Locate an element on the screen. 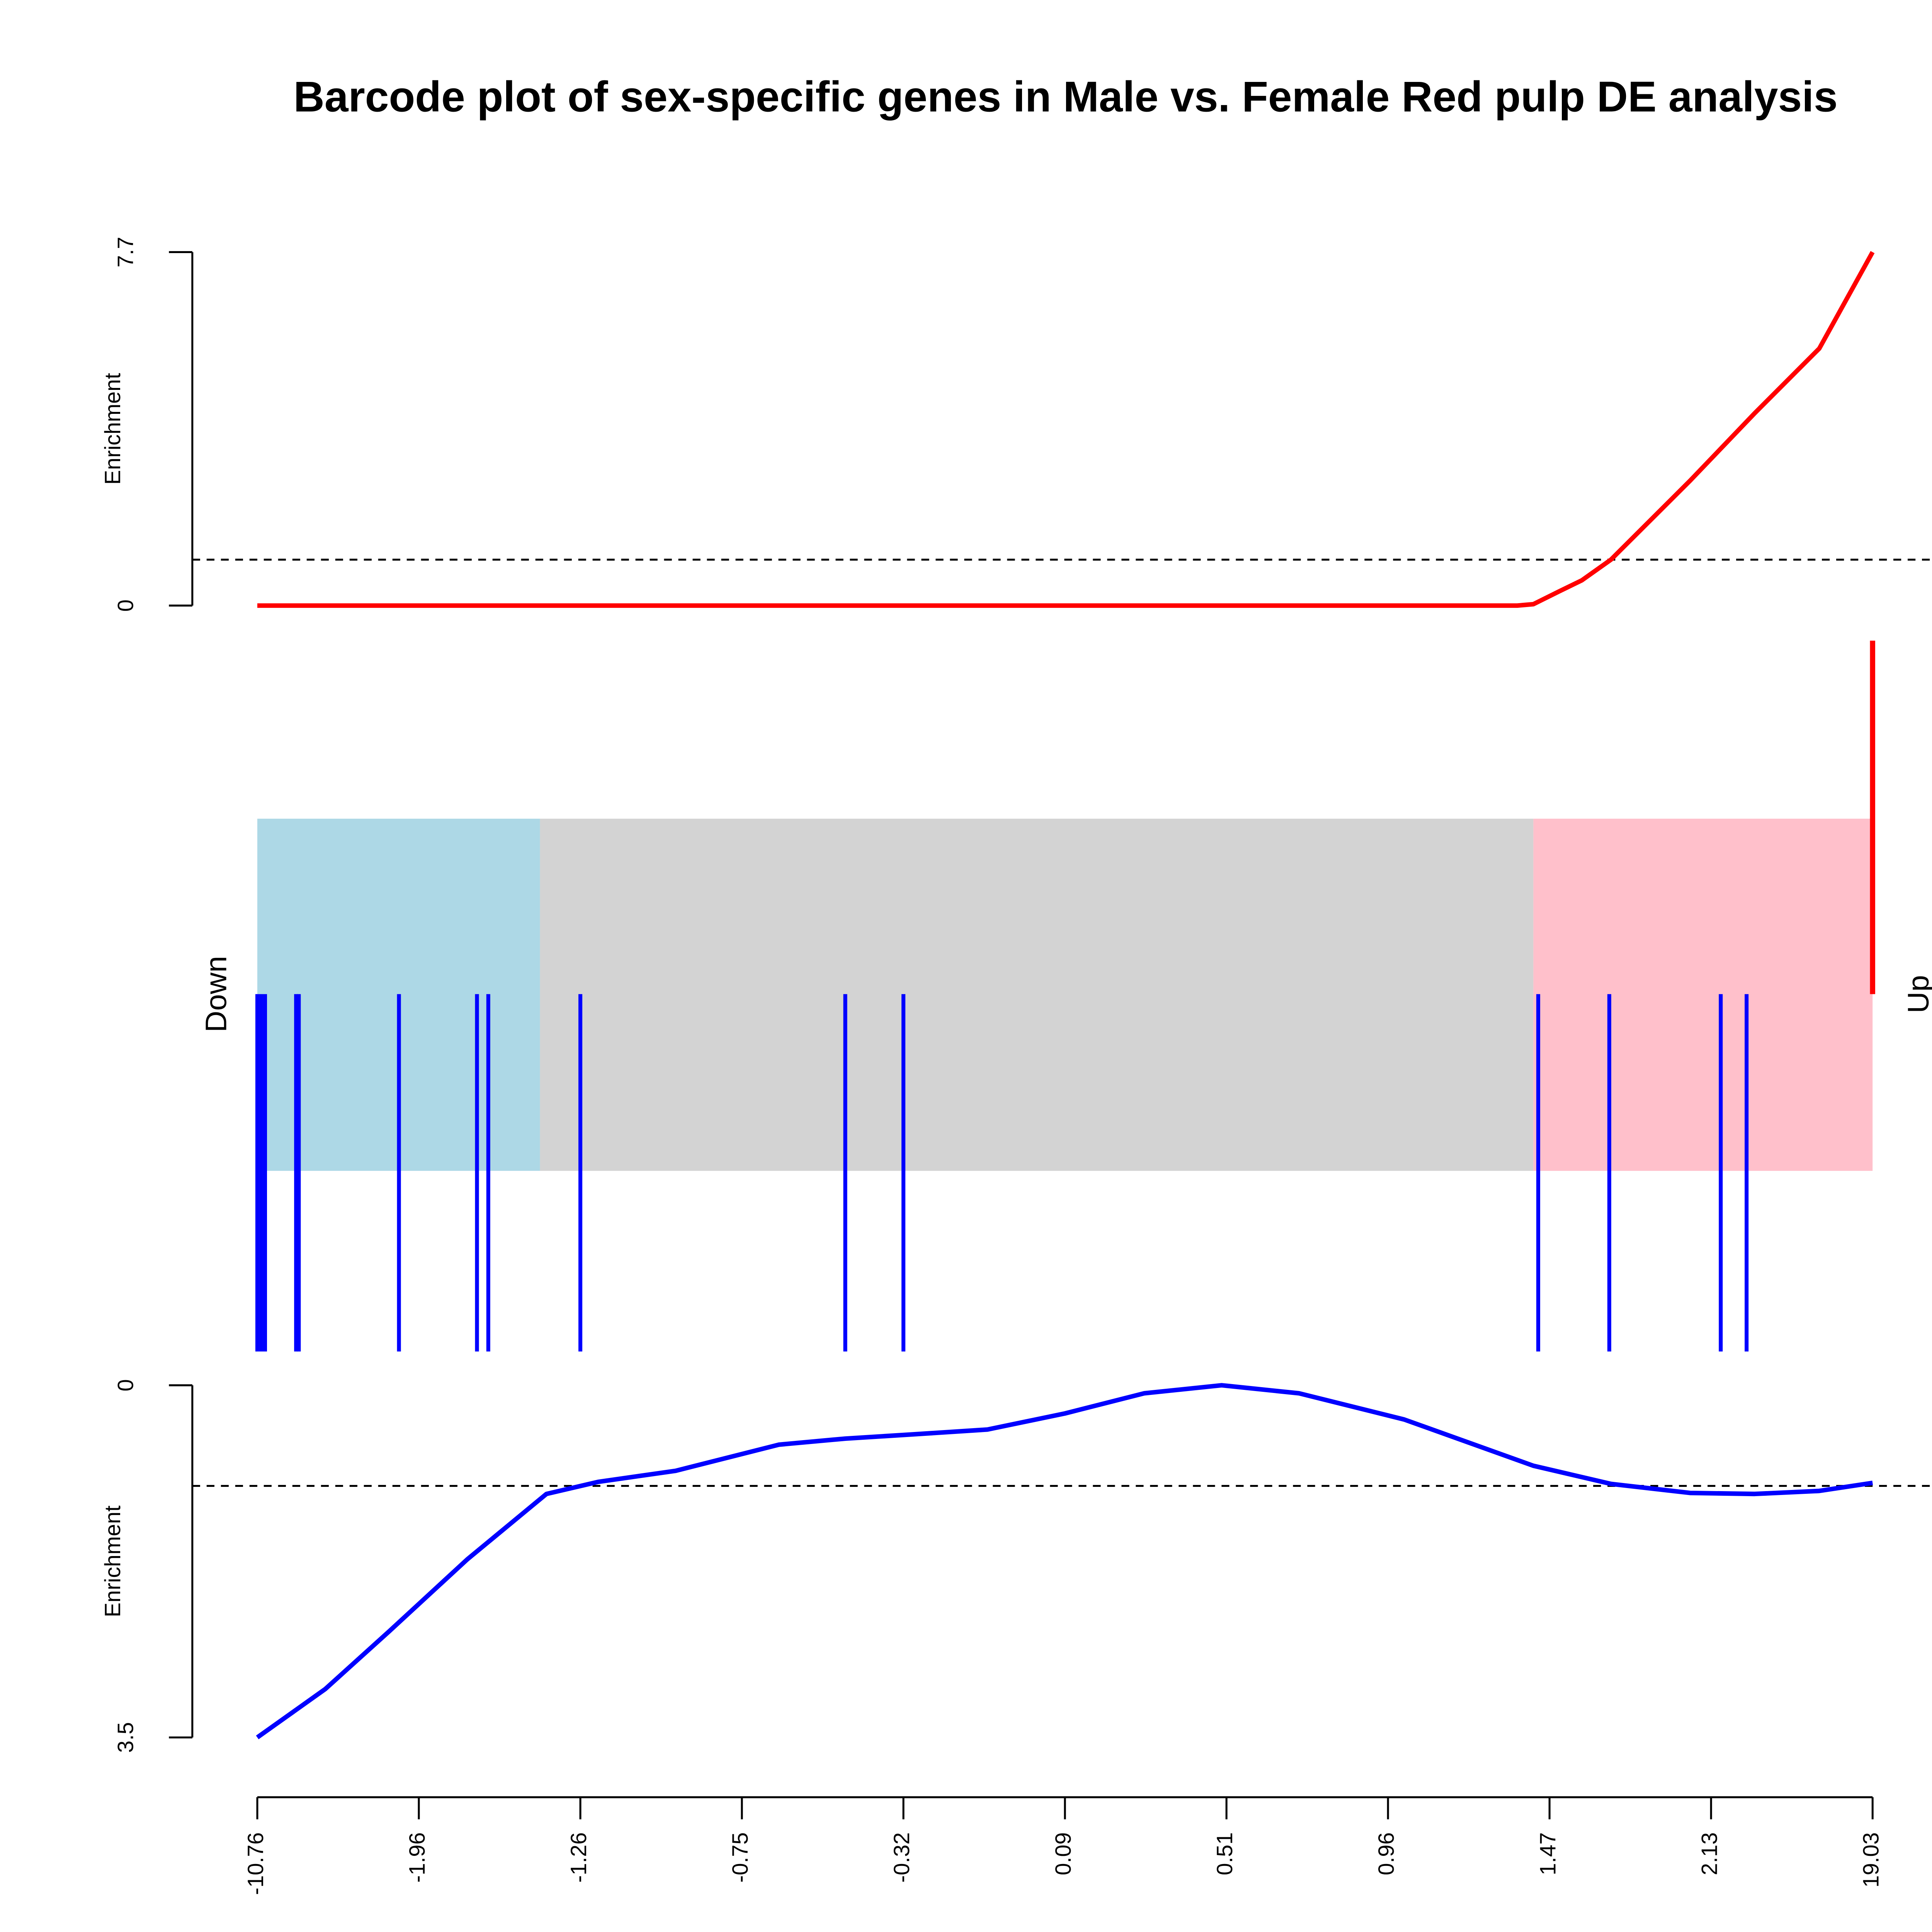  x-tick-label: -0.32 is located at coordinates (901, 1857).